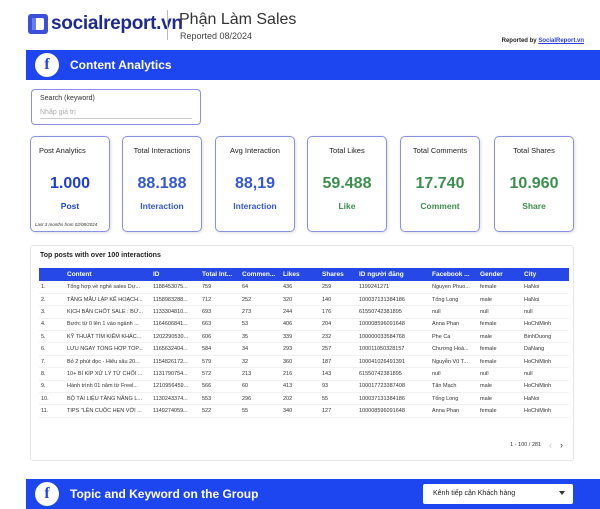  What do you see at coordinates (117, 23) in the screenshot?
I see `logo-text: socialreport.vn` at bounding box center [117, 23].